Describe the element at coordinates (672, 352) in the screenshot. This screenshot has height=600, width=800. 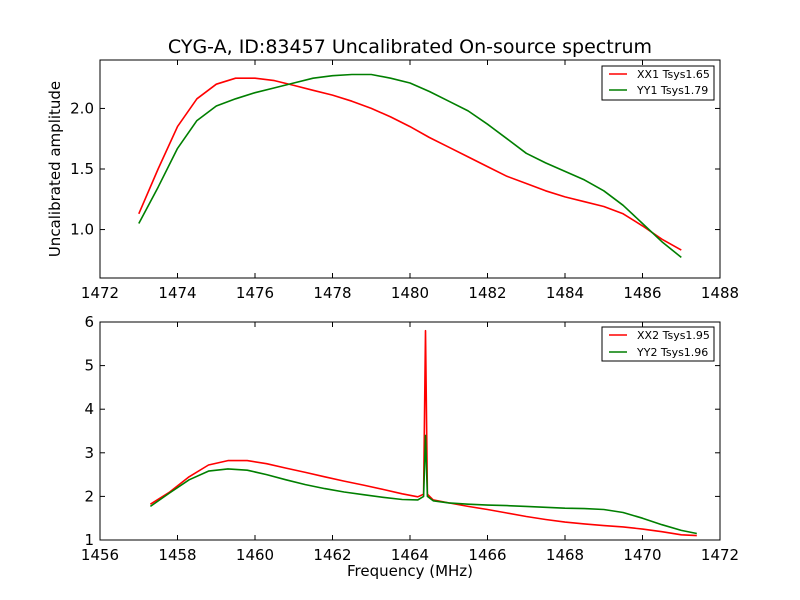
I see `bottom-legend-label-yy2: YY2 Tsys1.96` at that location.